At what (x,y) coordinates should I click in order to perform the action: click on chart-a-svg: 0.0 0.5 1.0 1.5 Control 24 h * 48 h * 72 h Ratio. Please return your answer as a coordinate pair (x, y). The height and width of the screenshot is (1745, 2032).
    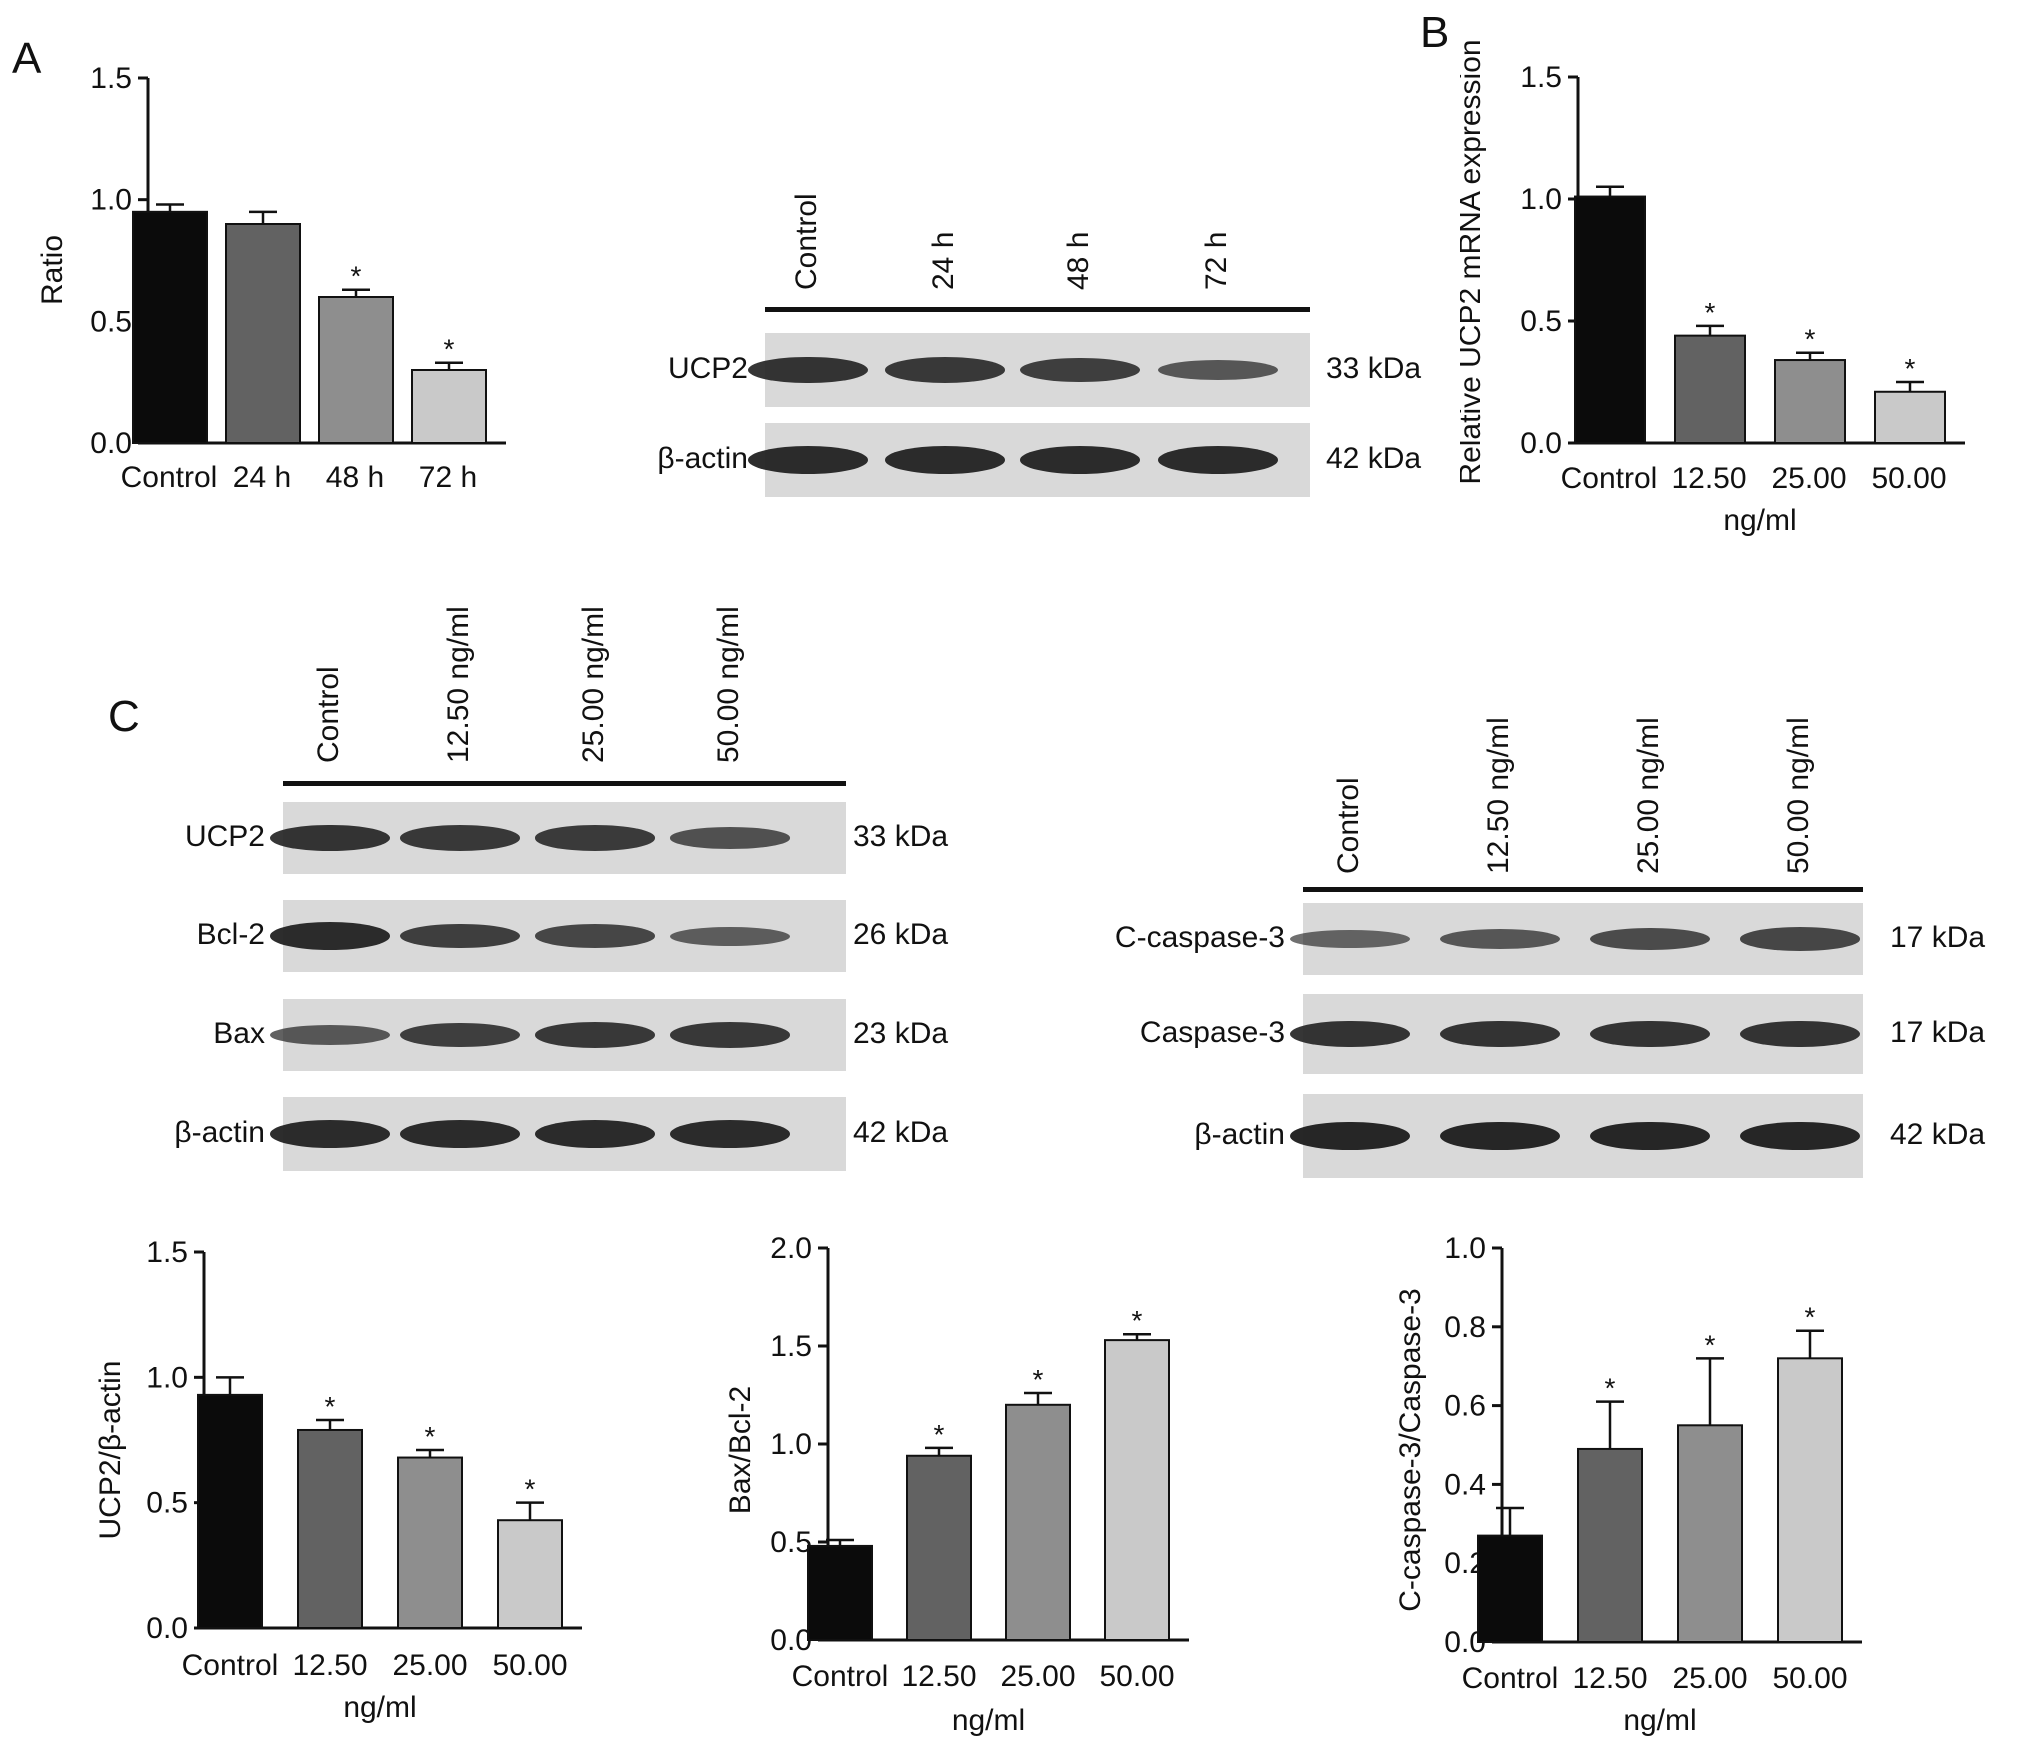
    Looking at the image, I should click on (271, 278).